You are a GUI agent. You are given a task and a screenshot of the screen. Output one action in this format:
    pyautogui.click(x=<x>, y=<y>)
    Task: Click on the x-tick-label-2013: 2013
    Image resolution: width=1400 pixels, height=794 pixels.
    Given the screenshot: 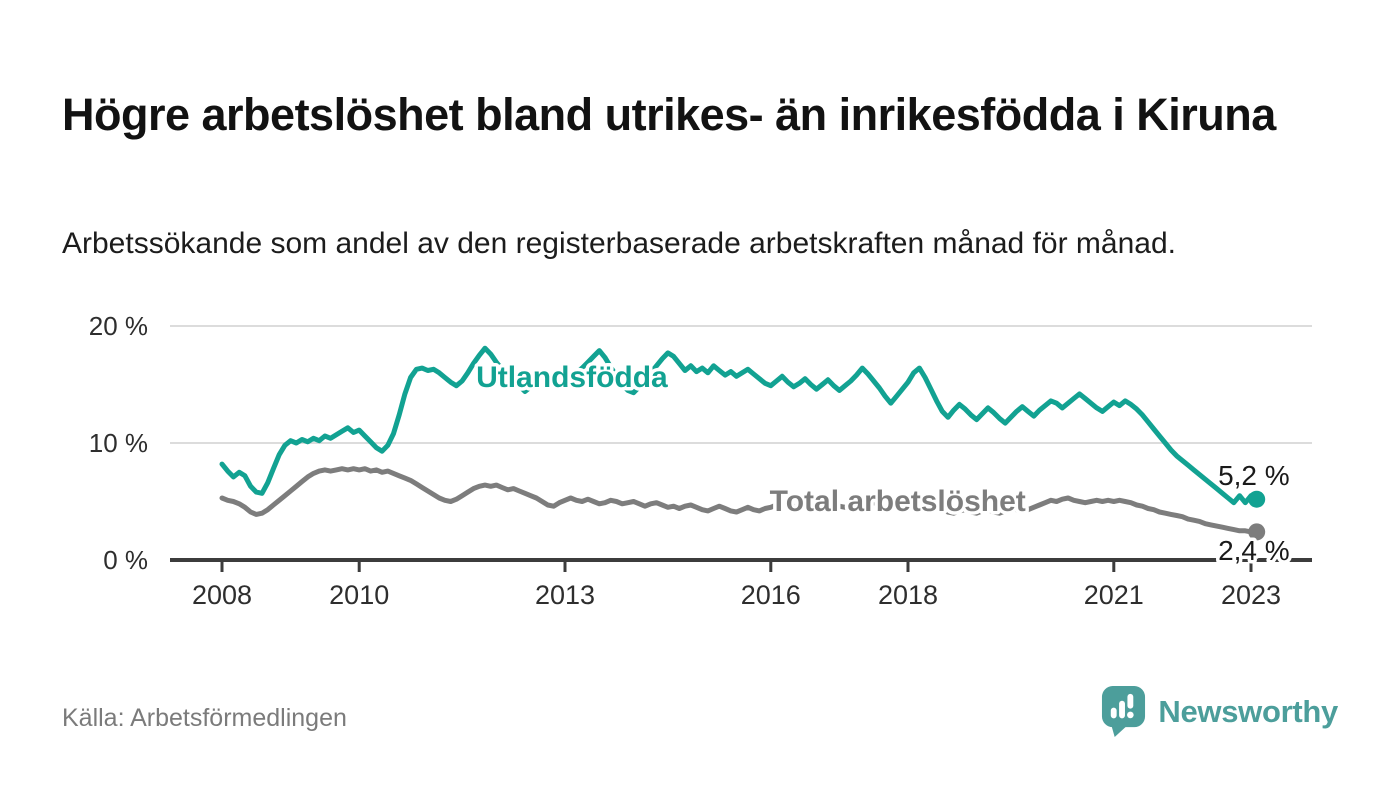 What is the action you would take?
    pyautogui.click(x=565, y=595)
    